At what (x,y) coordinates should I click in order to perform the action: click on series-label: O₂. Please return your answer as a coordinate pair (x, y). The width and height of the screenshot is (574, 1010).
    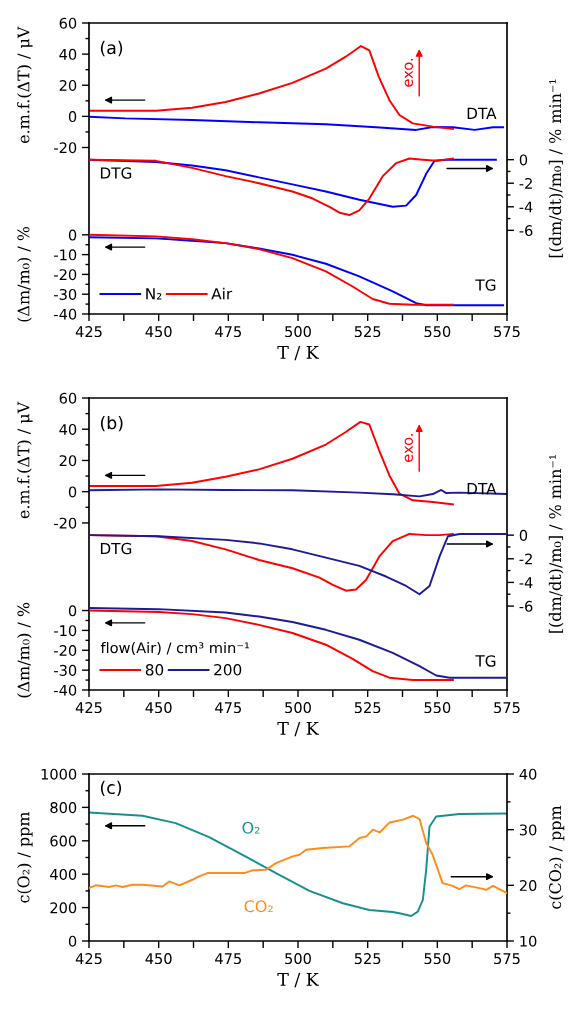
    Looking at the image, I should click on (251, 827).